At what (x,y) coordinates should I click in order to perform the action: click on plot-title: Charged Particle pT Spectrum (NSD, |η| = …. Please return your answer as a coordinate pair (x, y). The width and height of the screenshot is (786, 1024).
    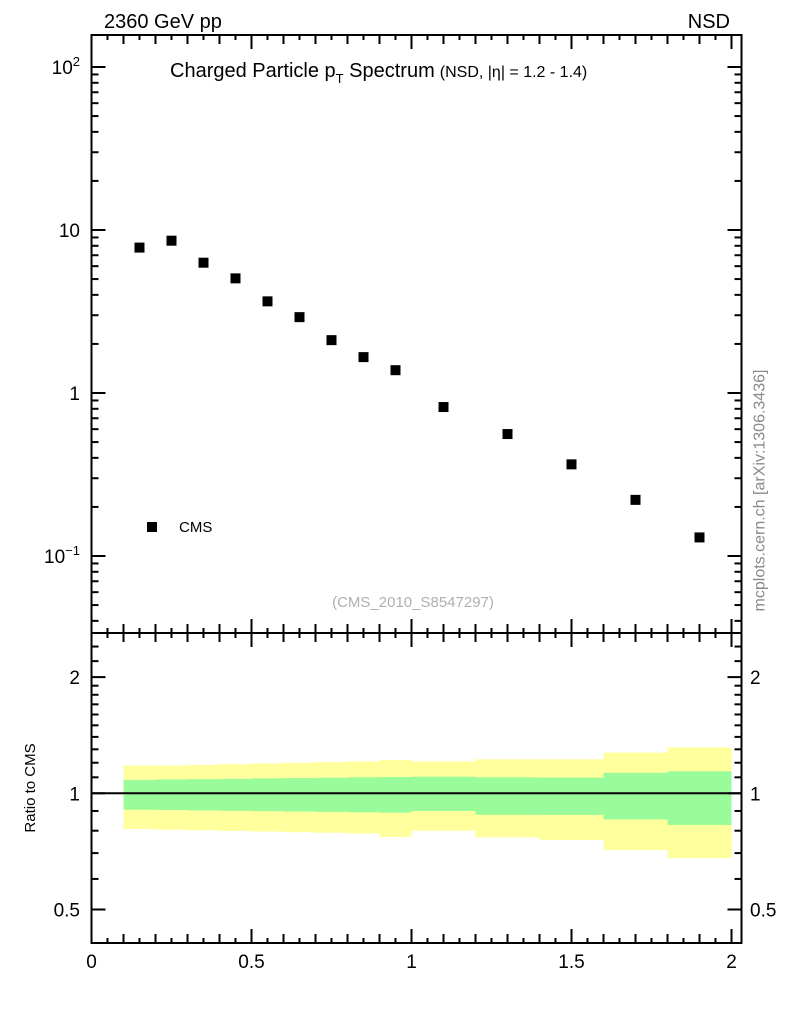
    Looking at the image, I should click on (378, 73).